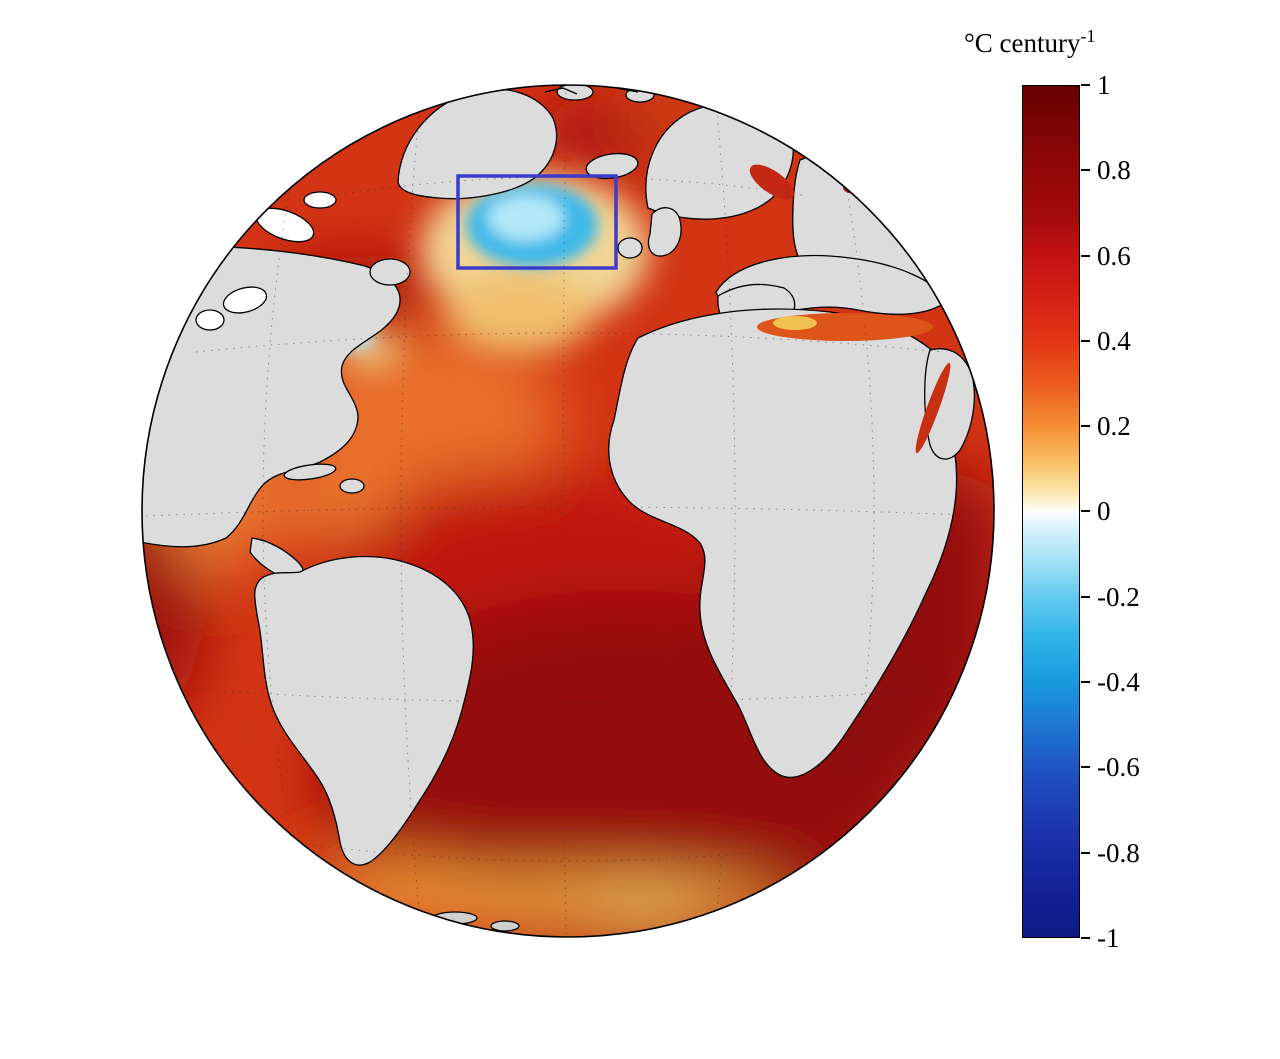  I want to click on land-hispaniola, so click(352, 486).